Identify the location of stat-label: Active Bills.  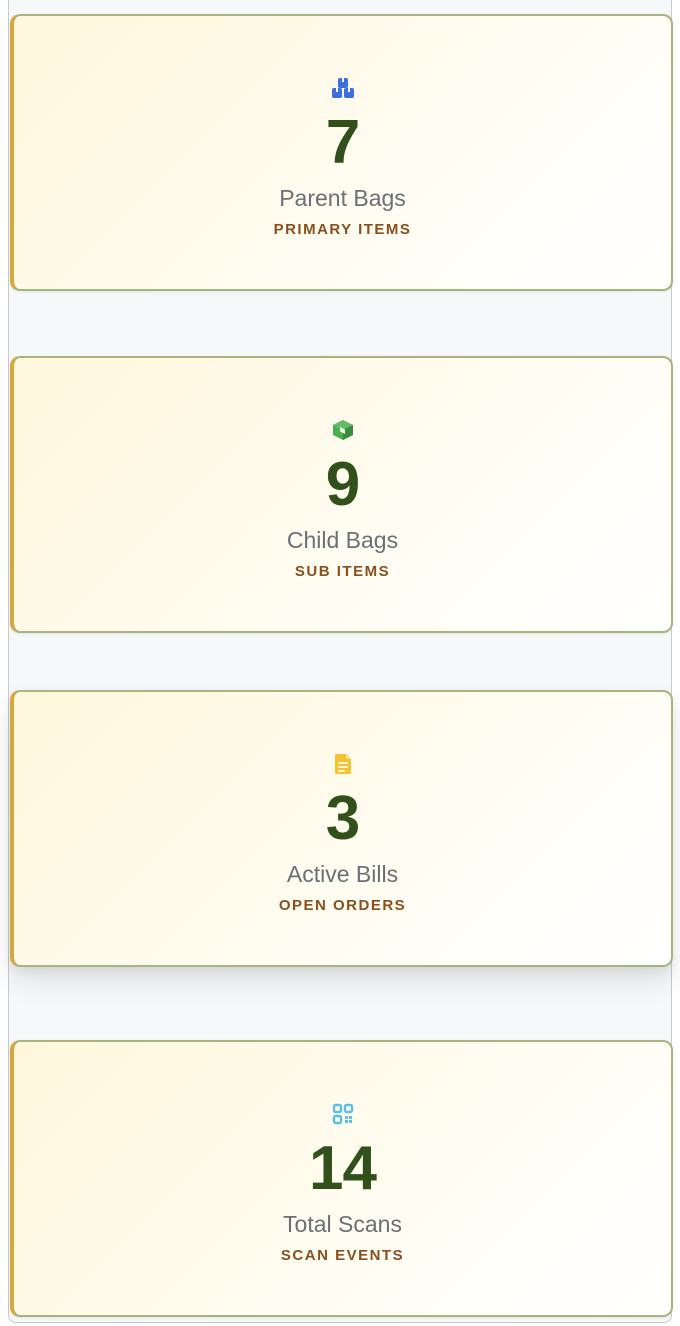
(342, 874).